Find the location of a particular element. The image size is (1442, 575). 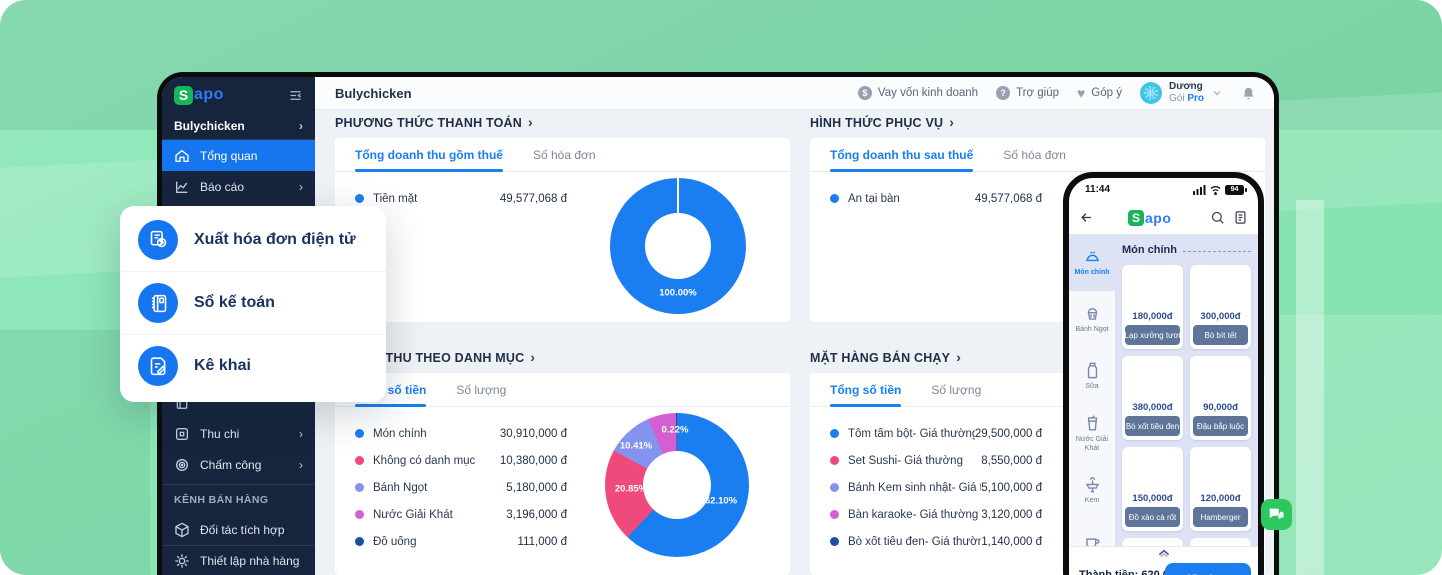

panel-header-service: HÌNH THỨC PHỤC VỤ is located at coordinates (882, 123).